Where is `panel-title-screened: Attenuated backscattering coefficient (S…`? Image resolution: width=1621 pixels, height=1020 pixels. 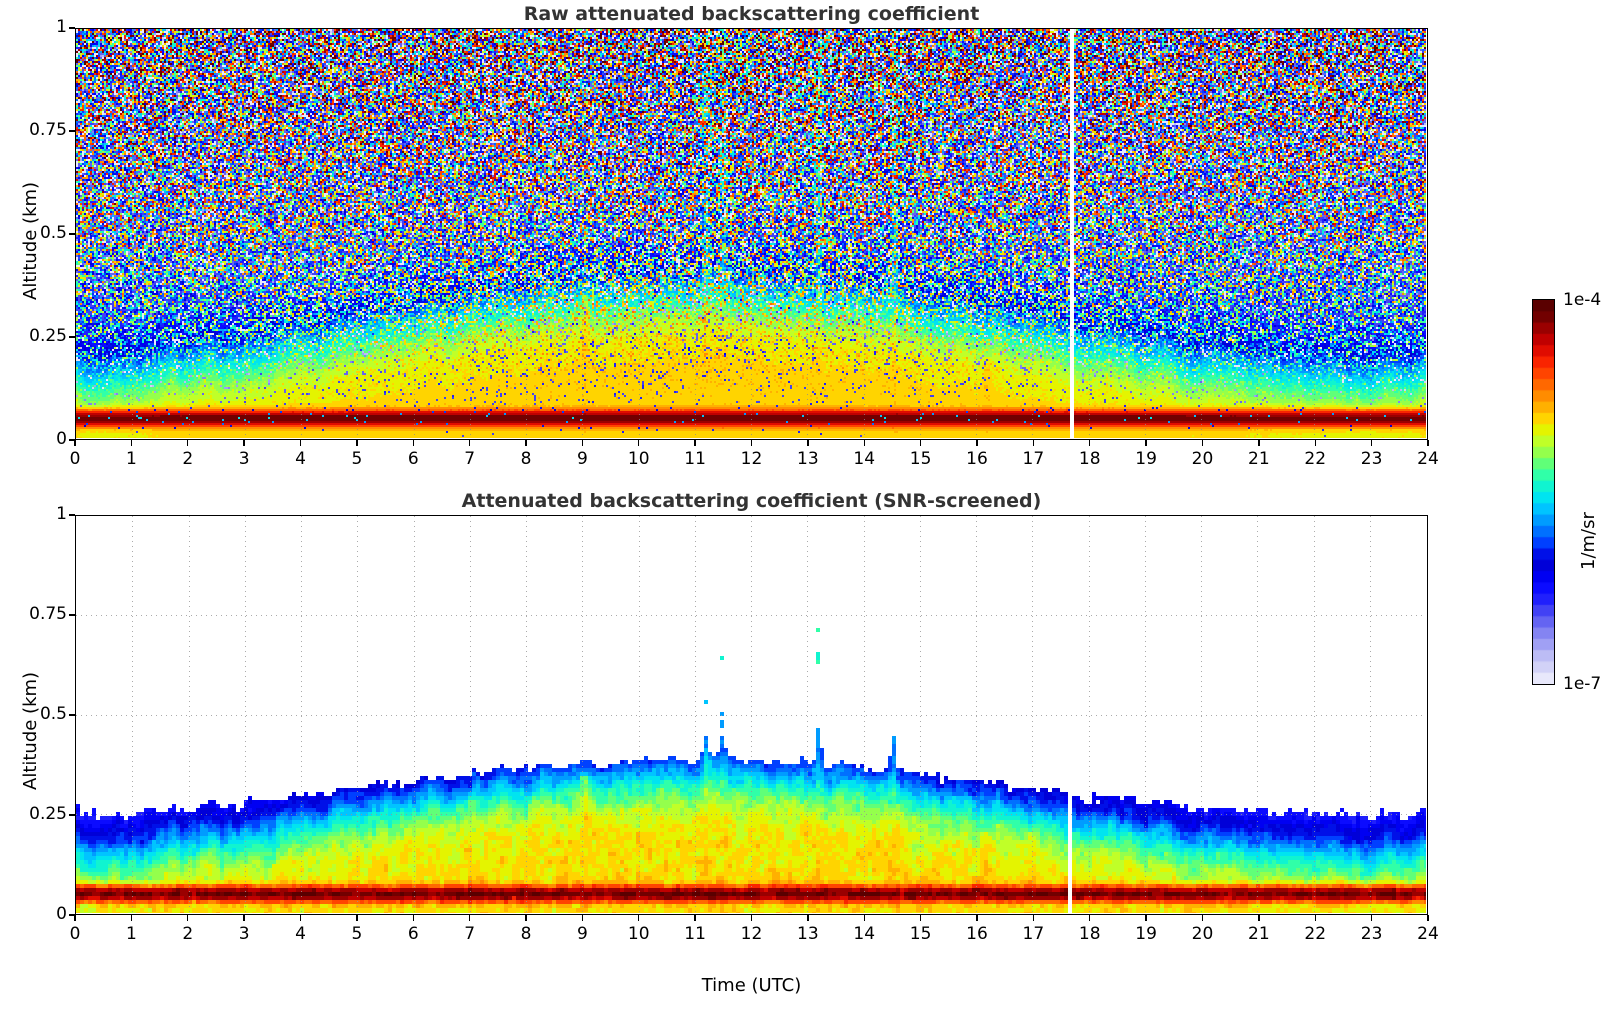
panel-title-screened: Attenuated backscattering coefficient (S… is located at coordinates (751, 501).